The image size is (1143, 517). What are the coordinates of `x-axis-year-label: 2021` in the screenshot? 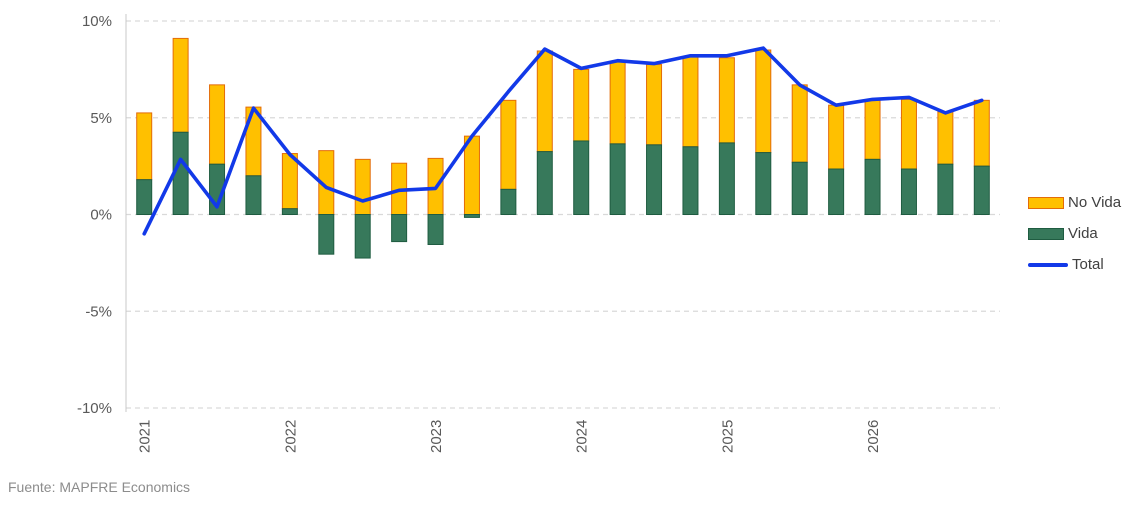 It's located at (145, 436).